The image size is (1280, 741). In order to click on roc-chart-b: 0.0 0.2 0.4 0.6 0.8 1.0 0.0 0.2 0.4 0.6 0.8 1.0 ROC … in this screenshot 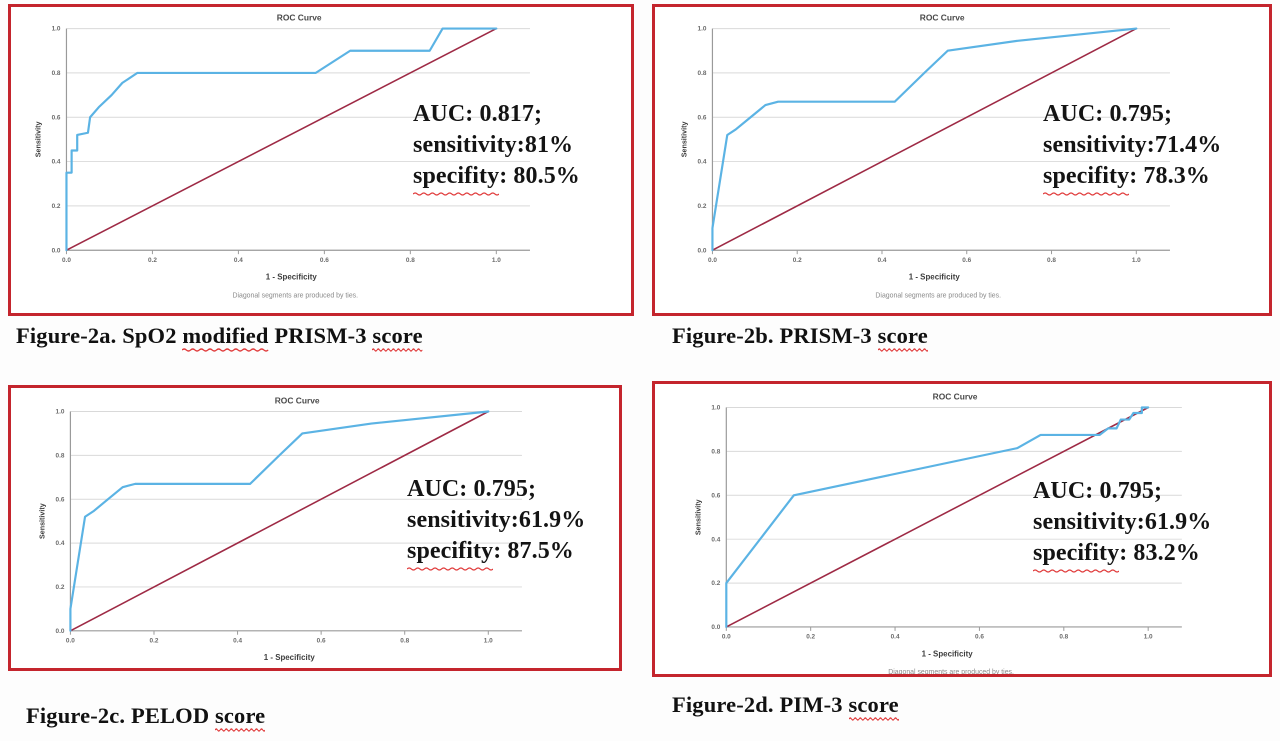, I will do `click(925, 156)`.